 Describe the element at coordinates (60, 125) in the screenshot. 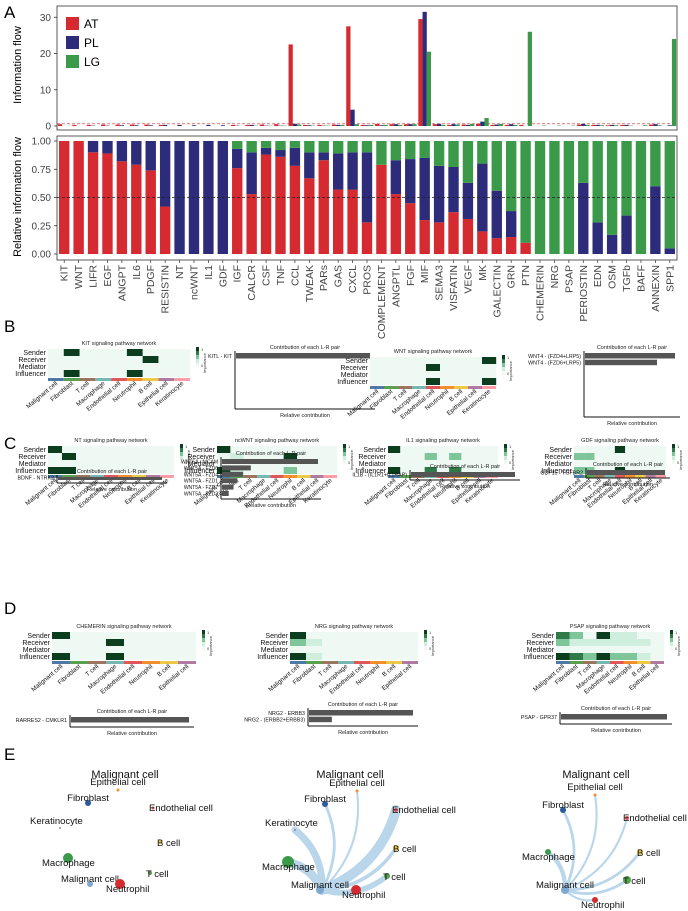

I see `top-bar-AT-KIT` at that location.